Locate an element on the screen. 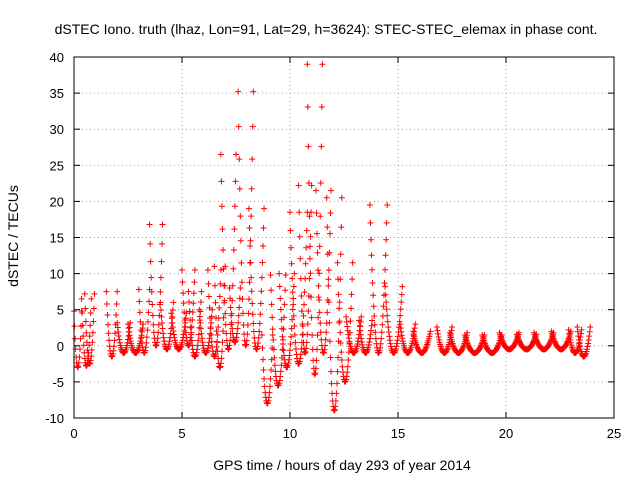  x-tick-label: 20 is located at coordinates (506, 433).